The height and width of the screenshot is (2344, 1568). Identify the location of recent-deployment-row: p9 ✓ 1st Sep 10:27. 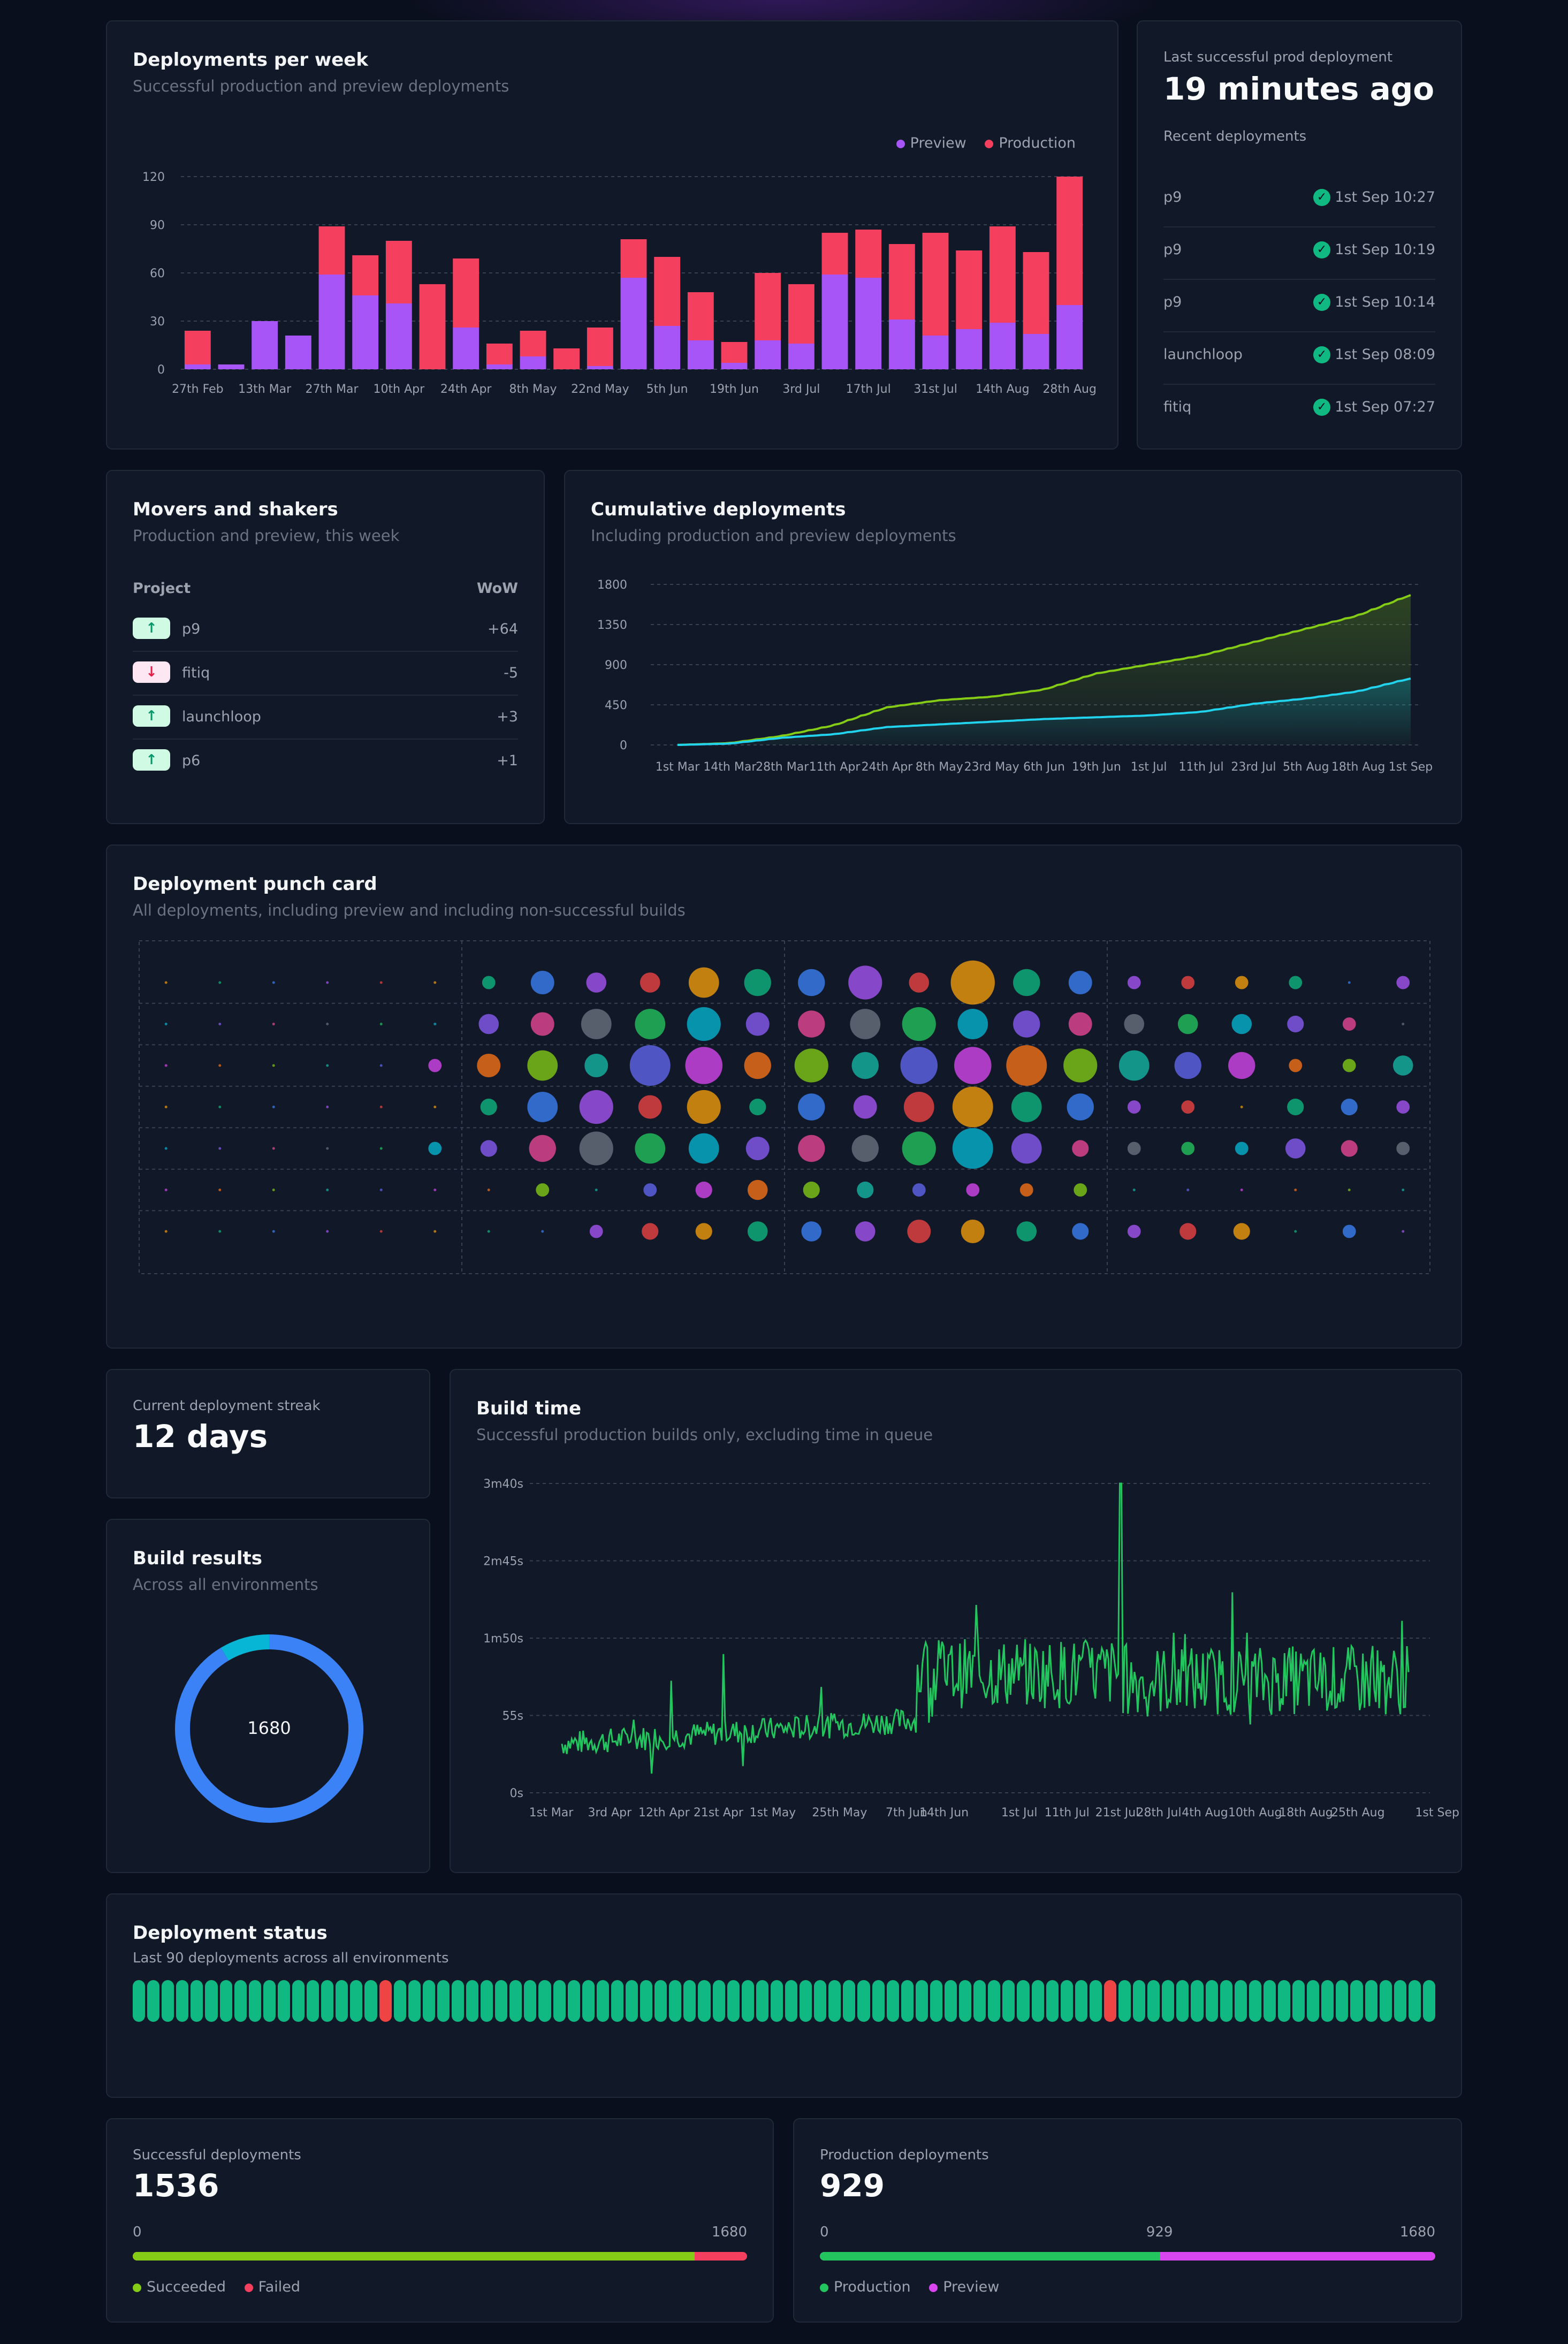
(1299, 200).